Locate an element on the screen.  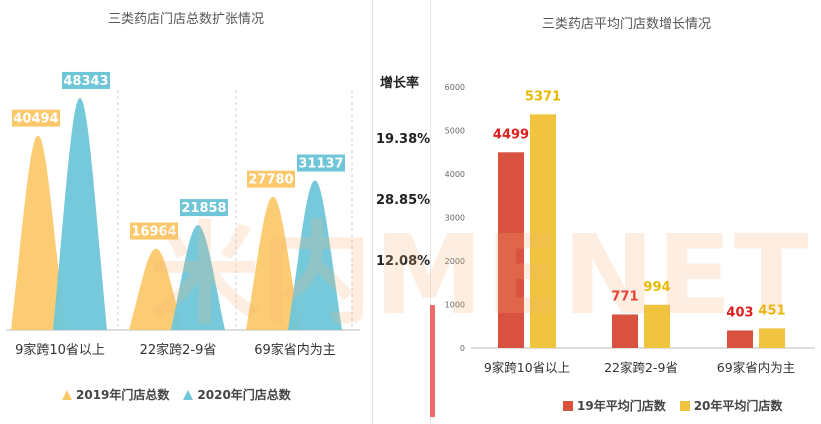
data-label: 21858 is located at coordinates (203, 208).